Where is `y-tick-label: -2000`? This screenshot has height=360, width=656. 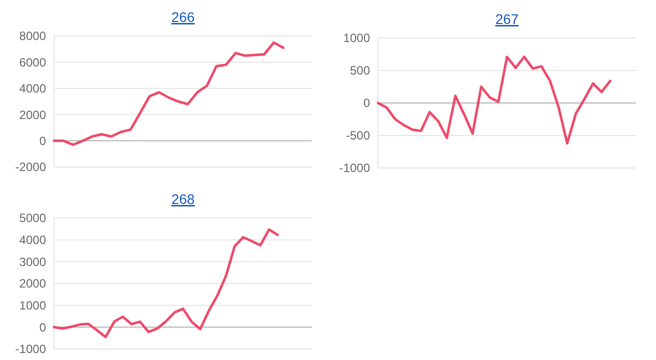 y-tick-label: -2000 is located at coordinates (30, 167).